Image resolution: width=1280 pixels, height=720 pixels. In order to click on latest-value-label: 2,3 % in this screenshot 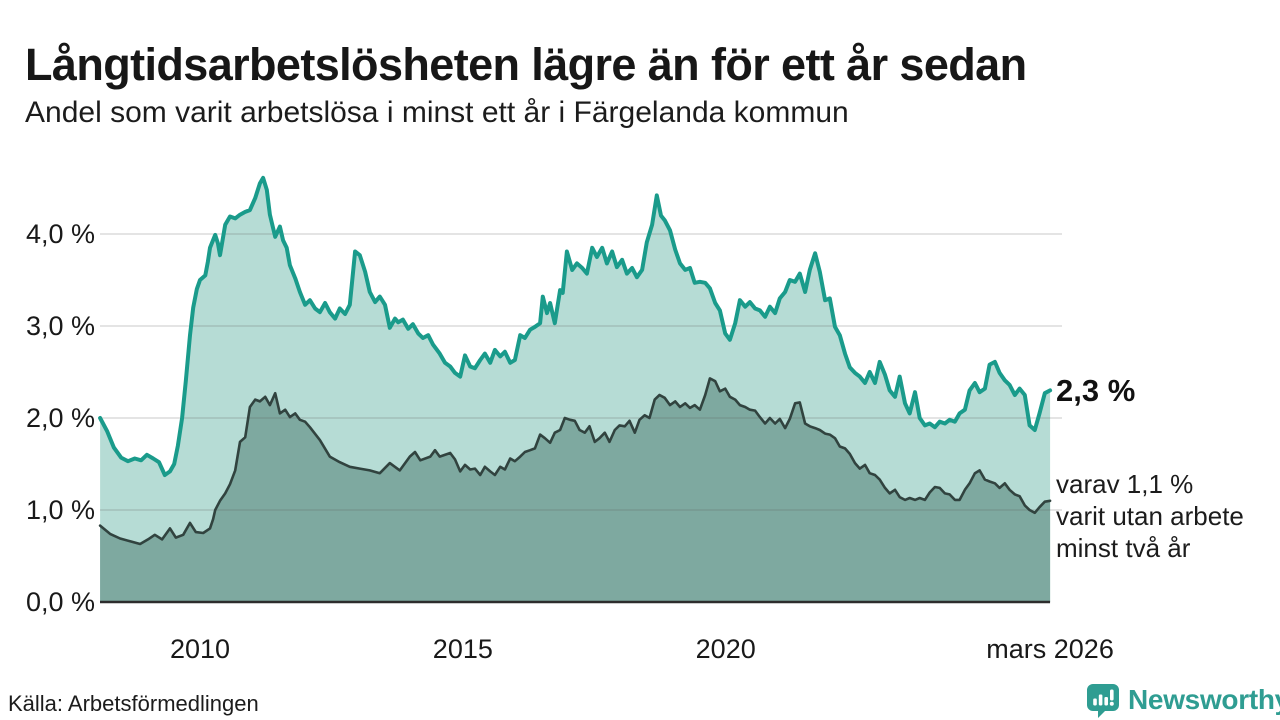, I will do `click(1096, 390)`.